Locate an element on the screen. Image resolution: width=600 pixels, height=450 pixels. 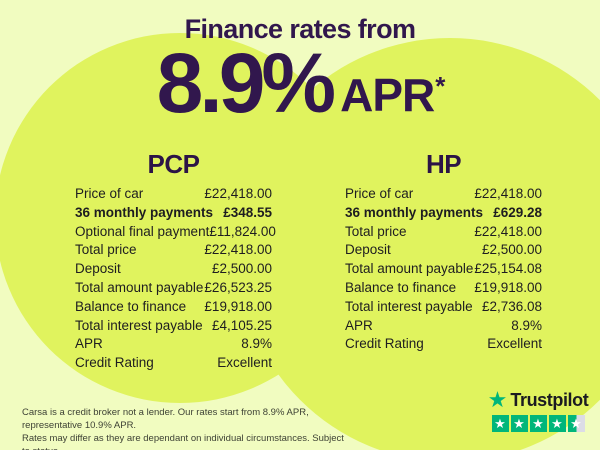
finance-row: 36 monthly payments £348.55 is located at coordinates (173, 214).